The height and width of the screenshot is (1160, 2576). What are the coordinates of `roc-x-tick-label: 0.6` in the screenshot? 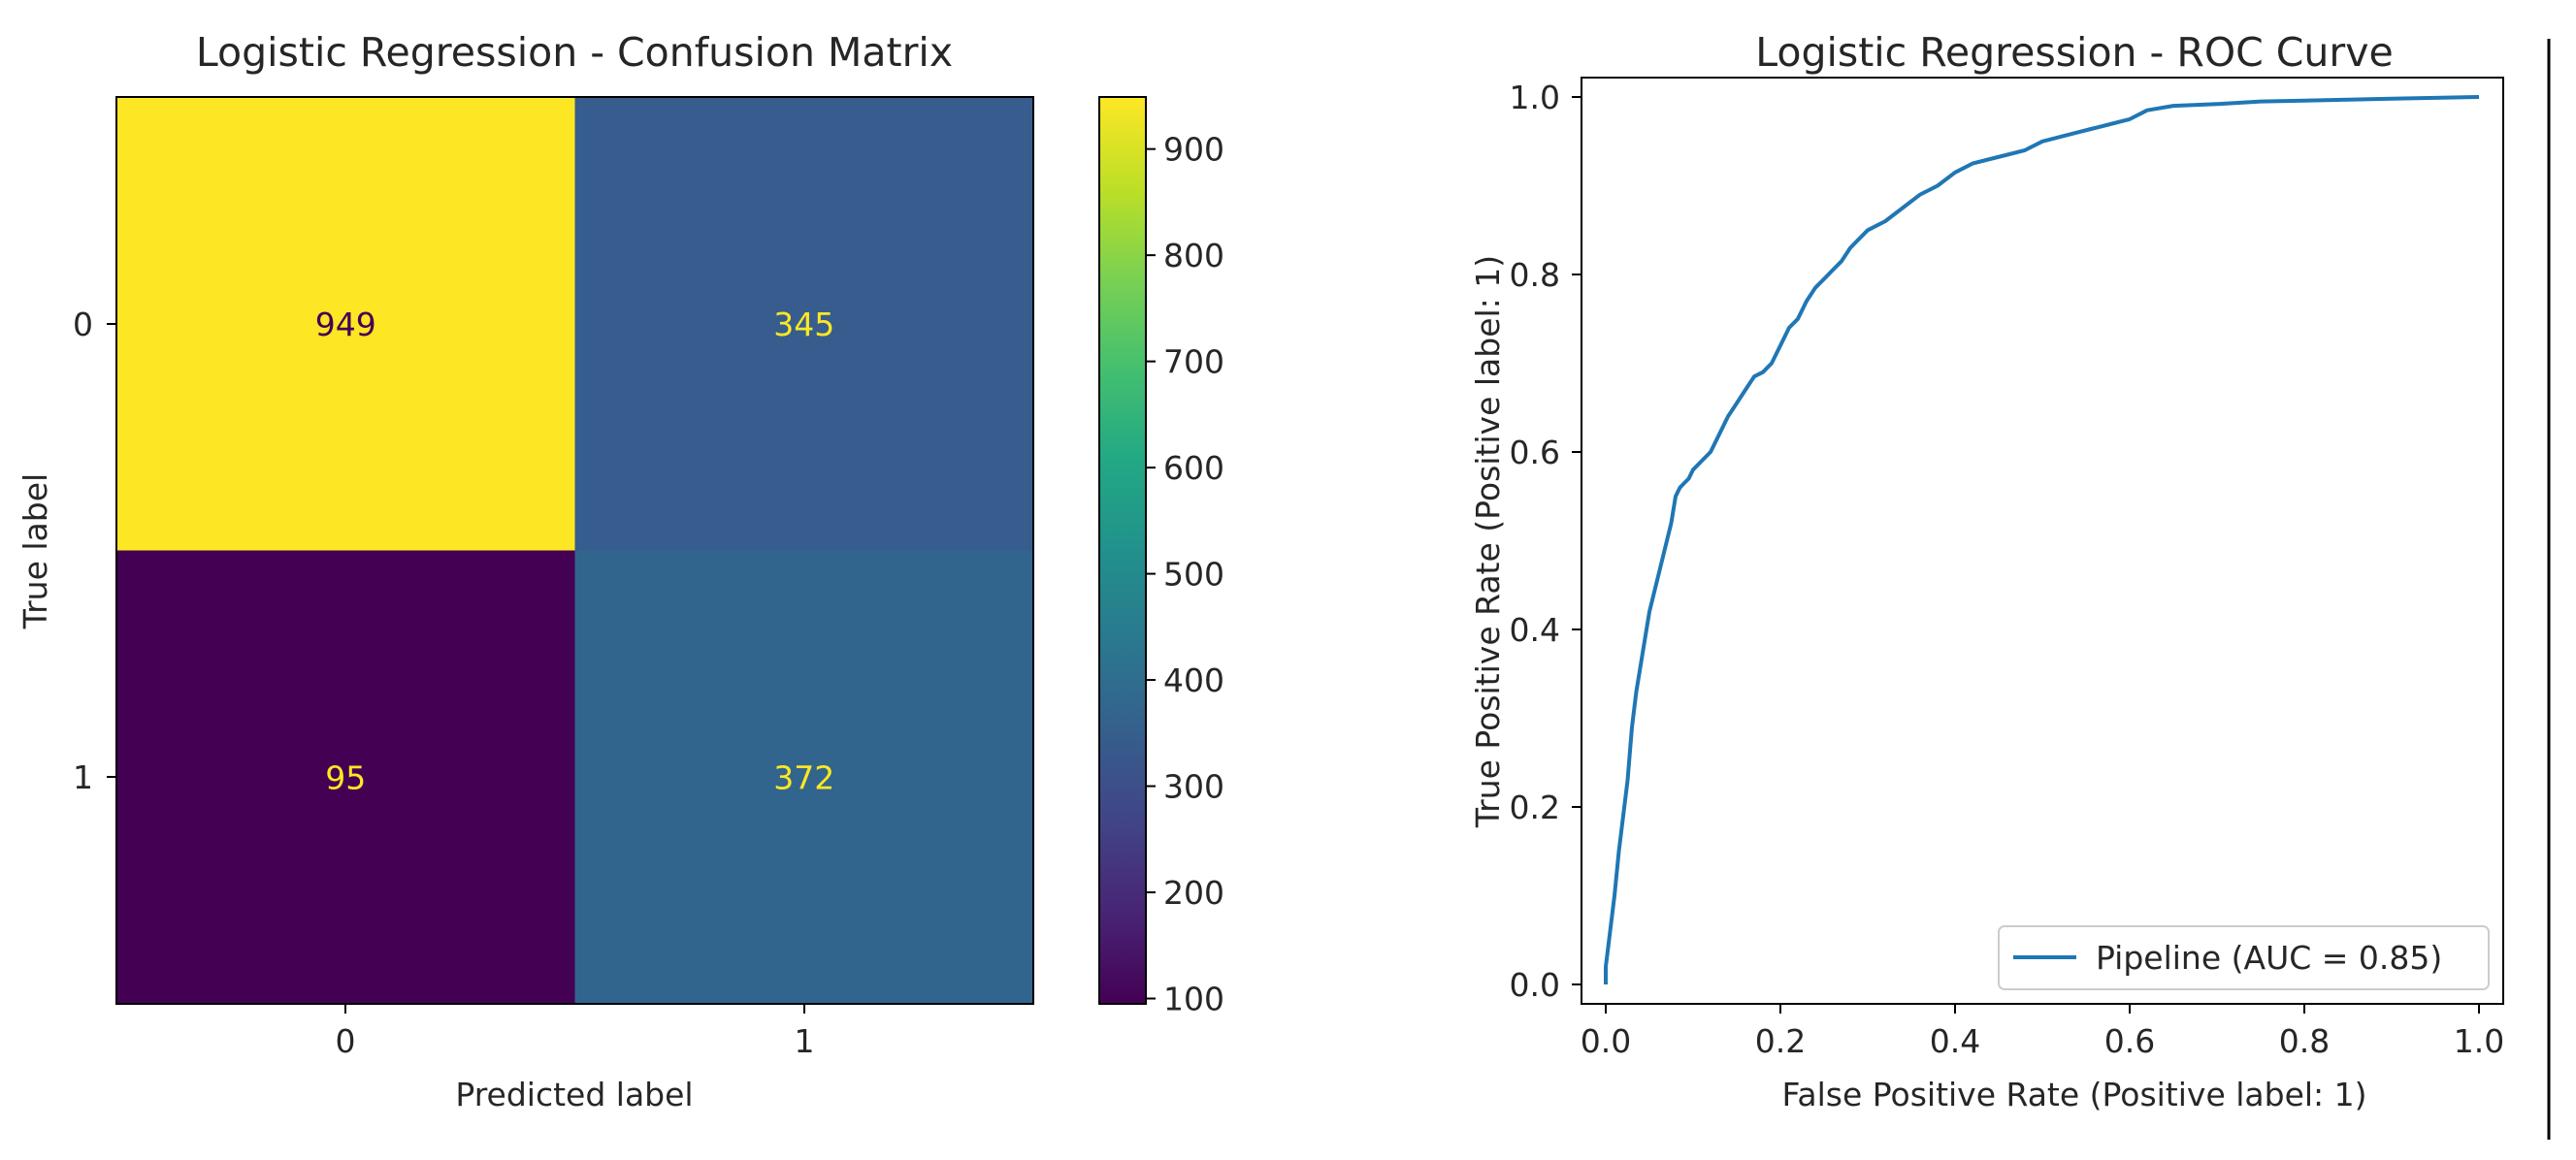 It's located at (2129, 1041).